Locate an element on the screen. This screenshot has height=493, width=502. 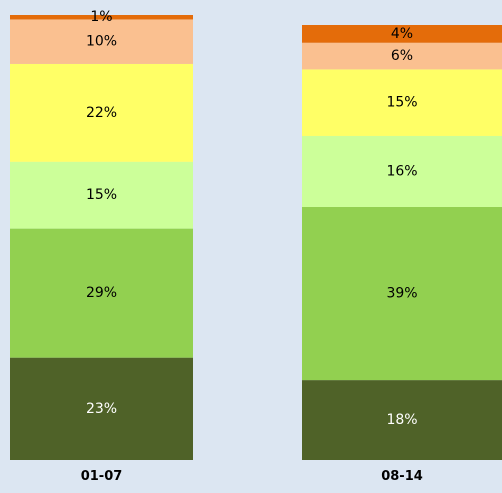
data-label: 23% is located at coordinates (101, 409).